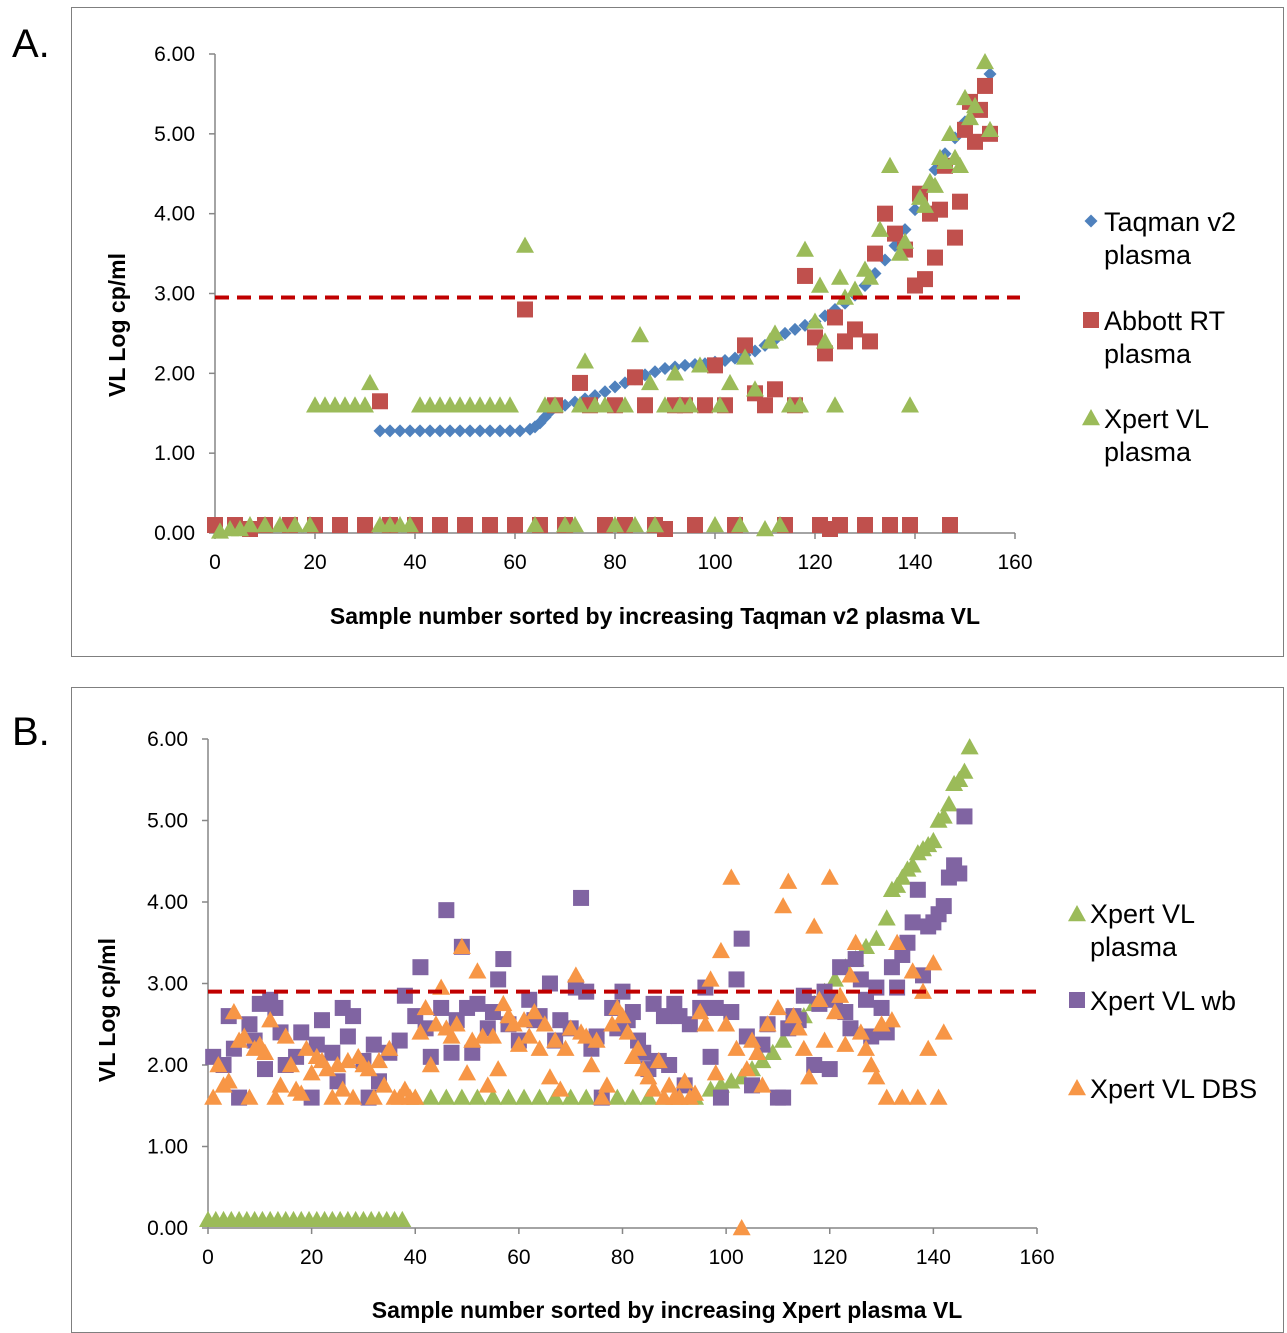 The height and width of the screenshot is (1333, 1287). Describe the element at coordinates (167, 1147) in the screenshot. I see `y-tick-label: 1.00` at that location.